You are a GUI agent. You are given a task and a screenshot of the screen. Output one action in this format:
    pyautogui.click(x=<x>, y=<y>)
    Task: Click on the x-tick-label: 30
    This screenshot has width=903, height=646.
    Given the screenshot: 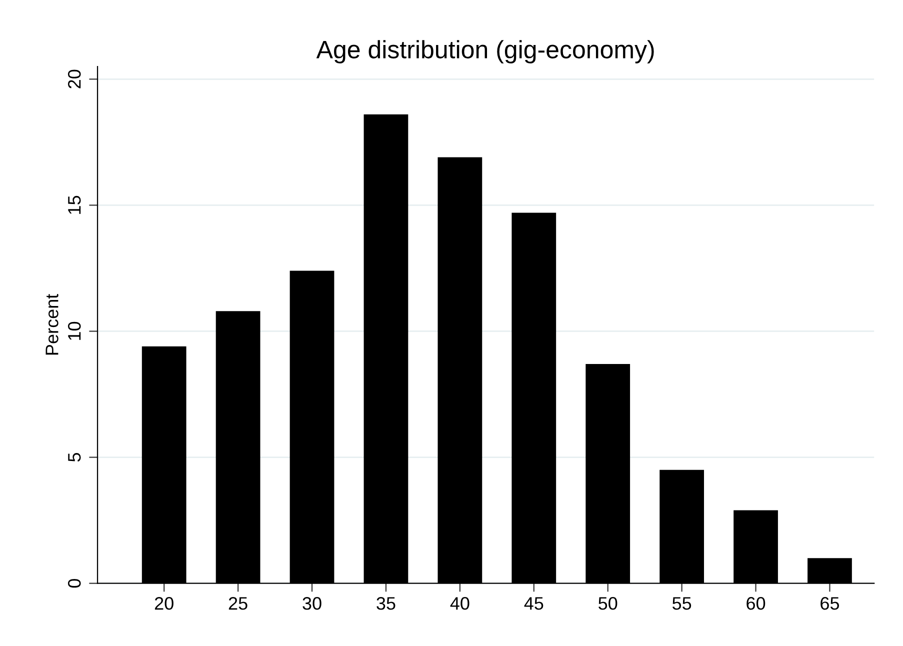 What is the action you would take?
    pyautogui.click(x=312, y=603)
    